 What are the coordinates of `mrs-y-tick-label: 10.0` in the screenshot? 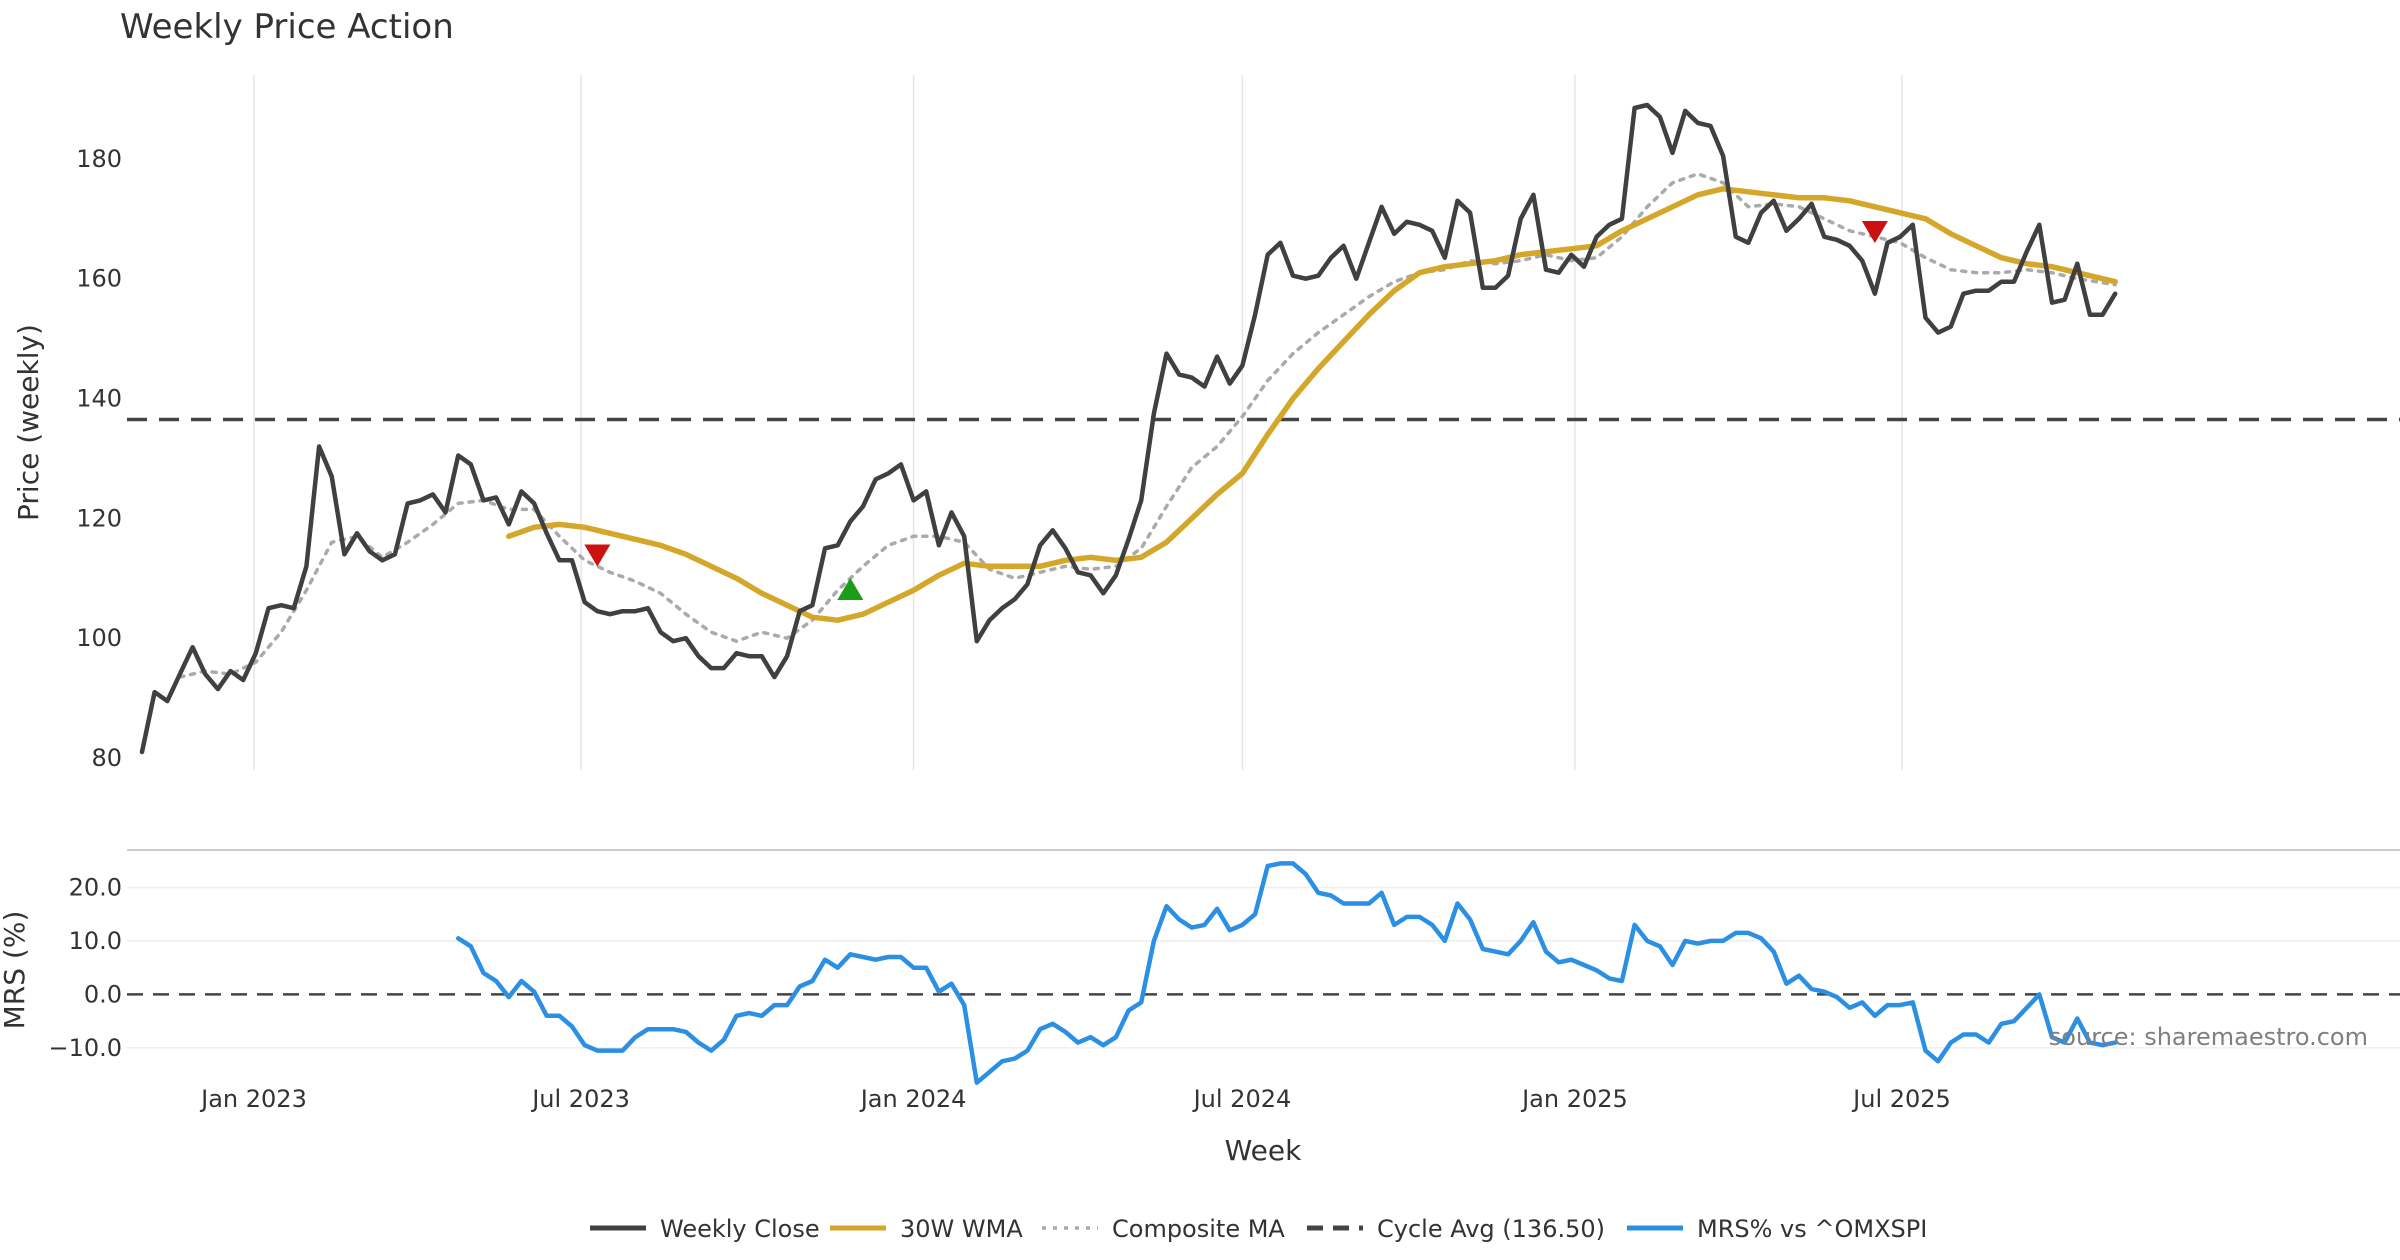 It's located at (95, 941).